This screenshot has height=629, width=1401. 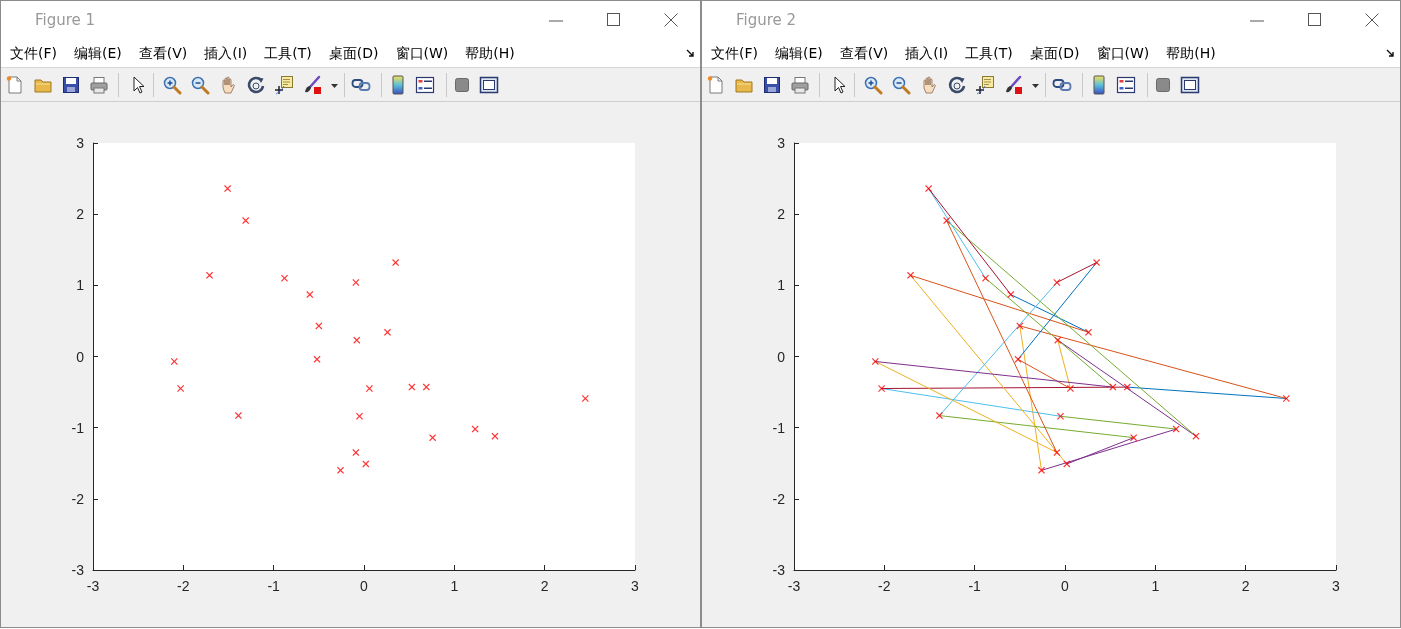 I want to click on chart-title: Figure 1, so click(x=65, y=20).